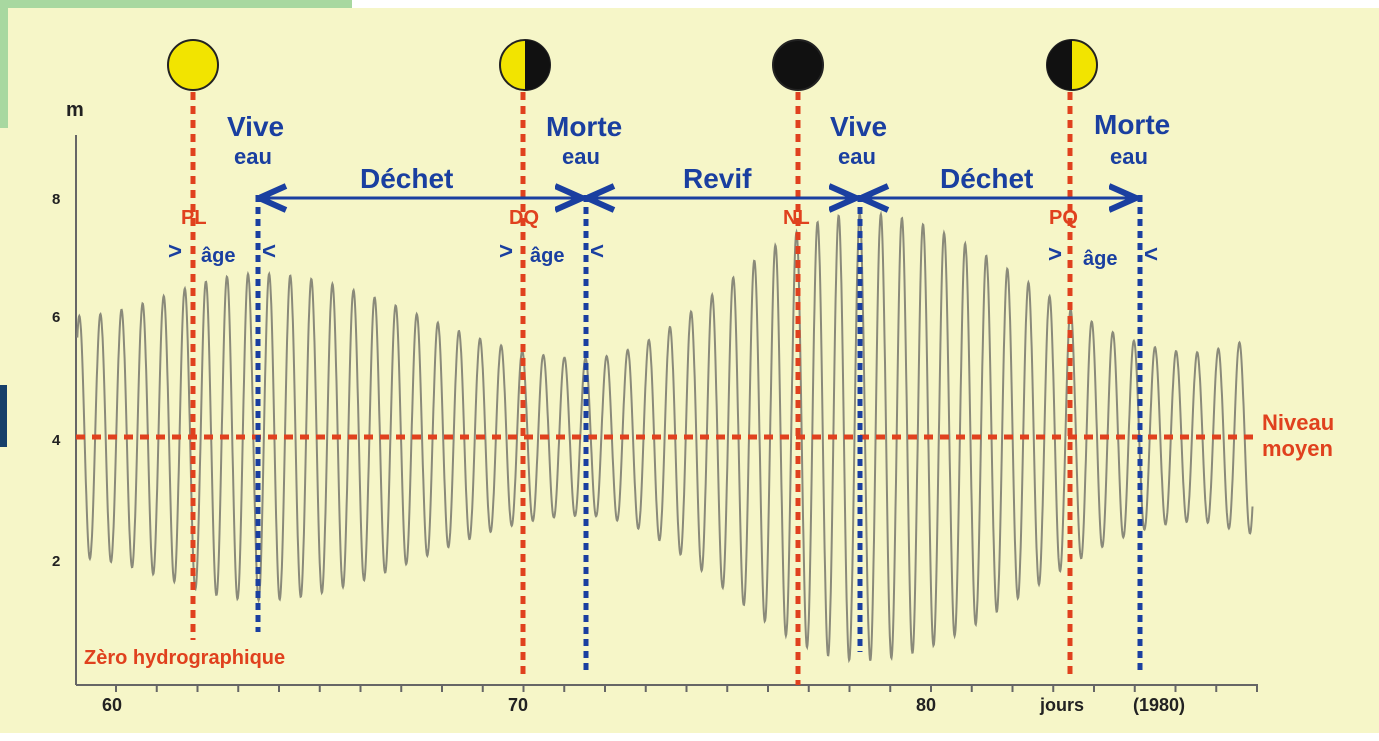 The width and height of the screenshot is (1379, 741). What do you see at coordinates (56, 561) in the screenshot?
I see `y-tick-label: 2` at bounding box center [56, 561].